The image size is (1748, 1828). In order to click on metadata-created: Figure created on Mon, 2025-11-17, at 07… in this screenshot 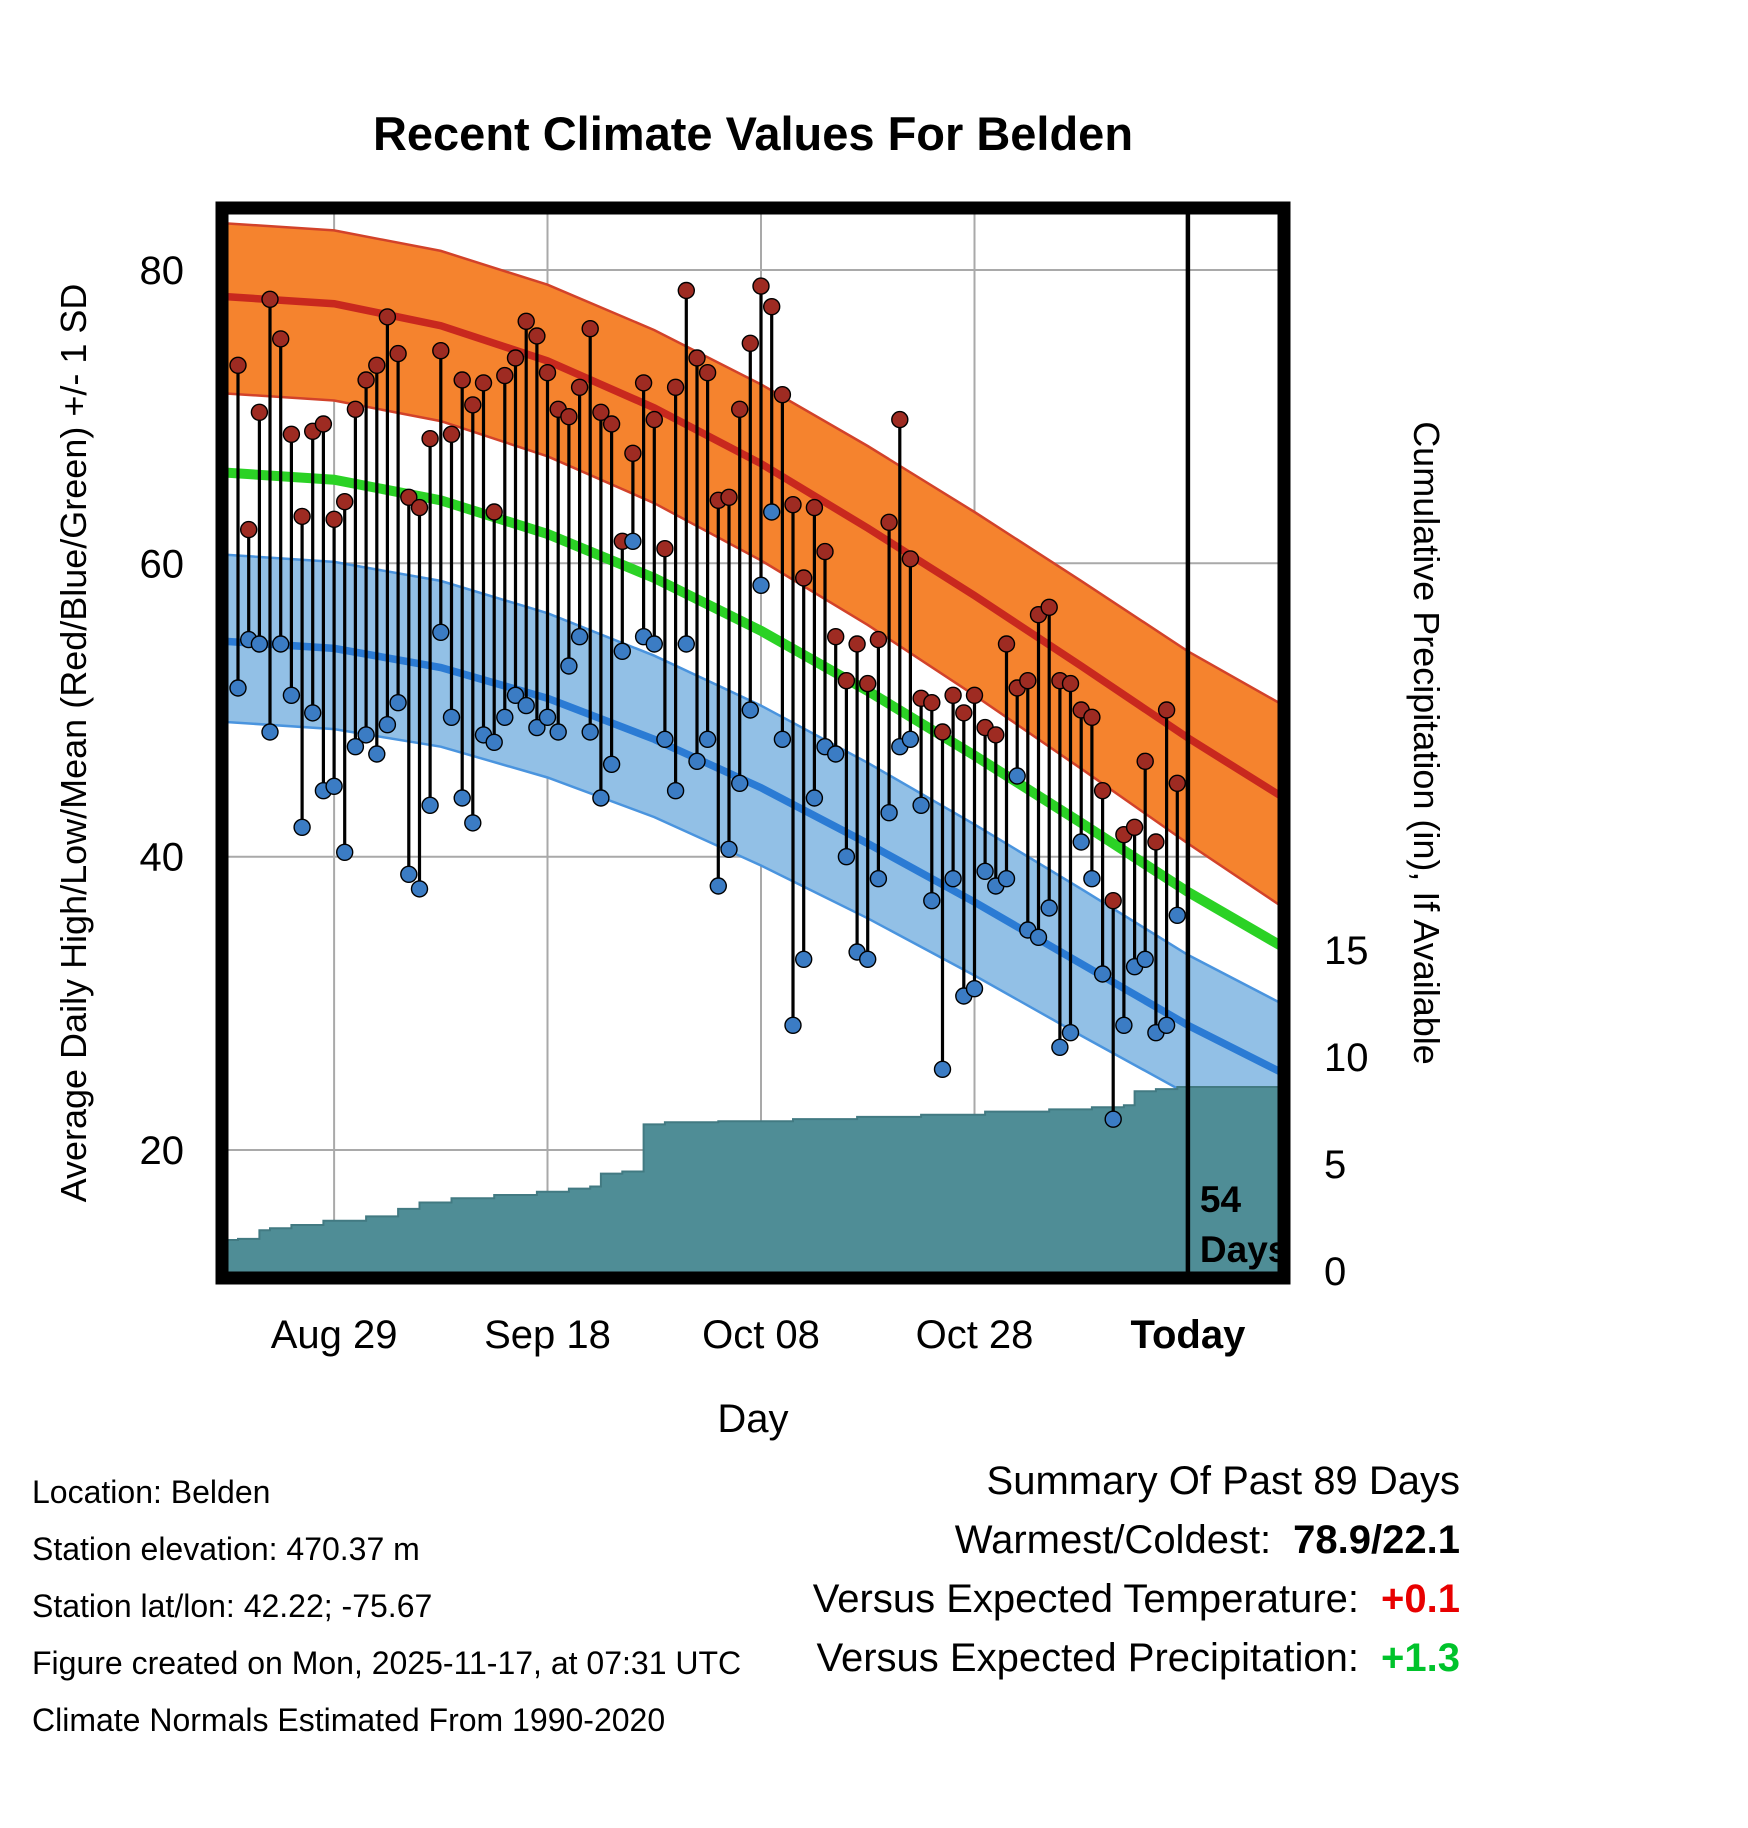, I will do `click(387, 1663)`.